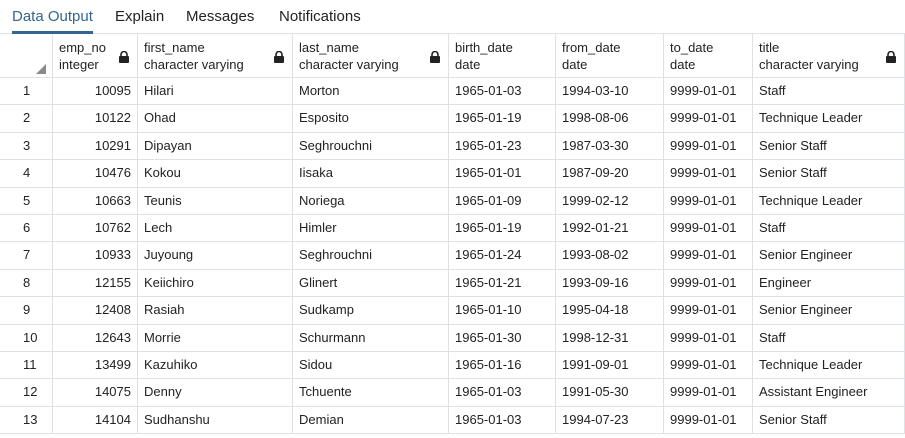  I want to click on cell-birth-date: 1965-01-09, so click(502, 200).